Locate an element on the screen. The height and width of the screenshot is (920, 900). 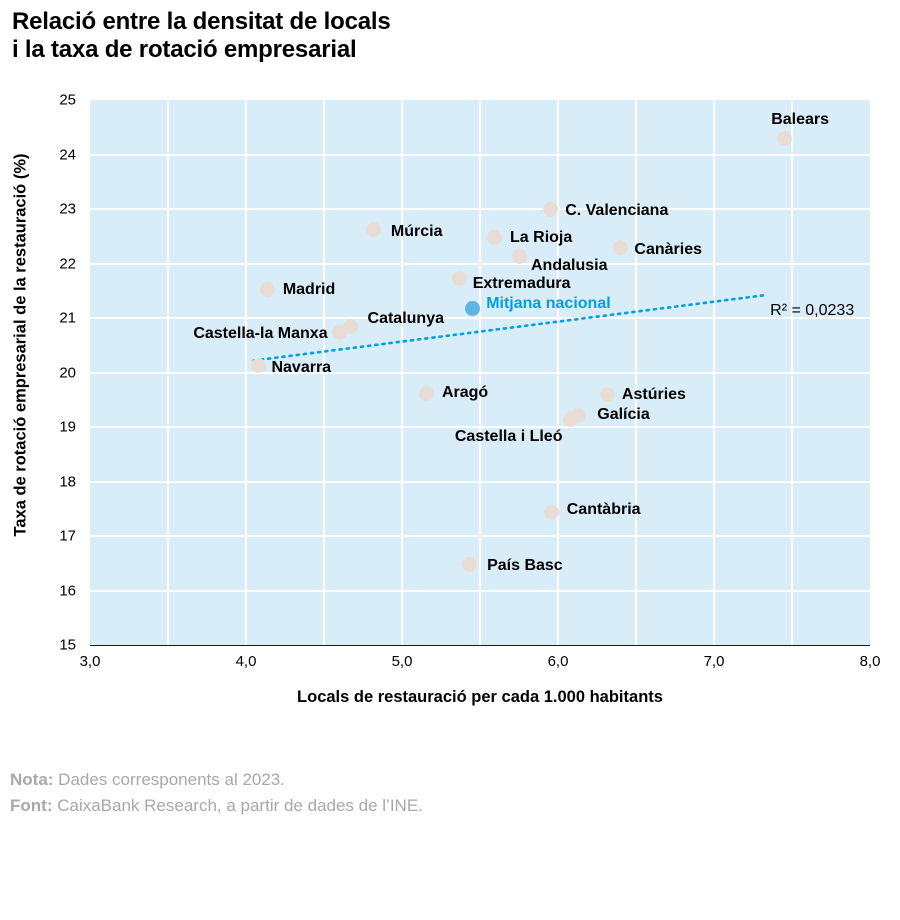
note-text: Dades corresponents al 2023. is located at coordinates (169, 779).